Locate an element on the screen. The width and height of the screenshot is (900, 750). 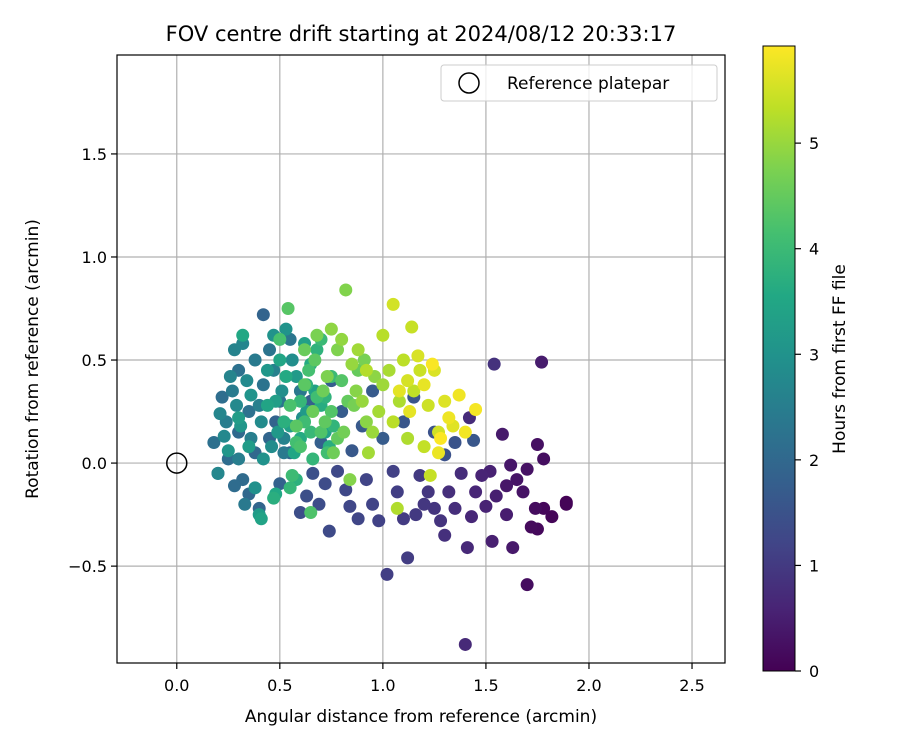
x-tick-label-3: 1.5 is located at coordinates (485, 685).